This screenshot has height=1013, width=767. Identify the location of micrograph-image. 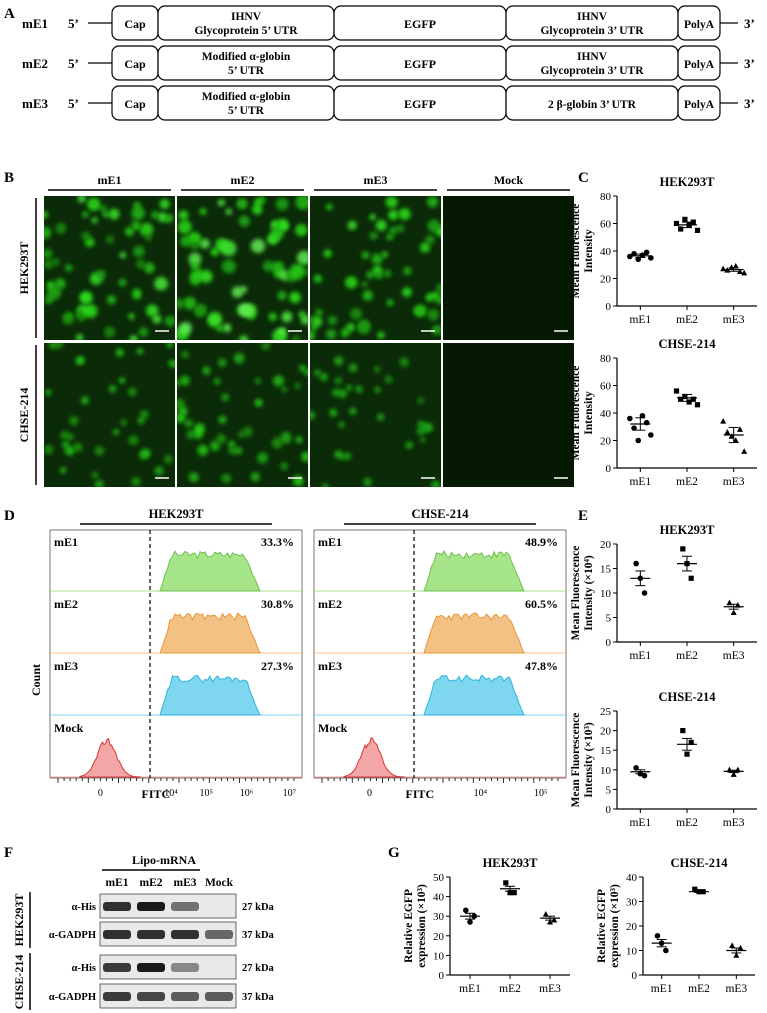
(109, 415).